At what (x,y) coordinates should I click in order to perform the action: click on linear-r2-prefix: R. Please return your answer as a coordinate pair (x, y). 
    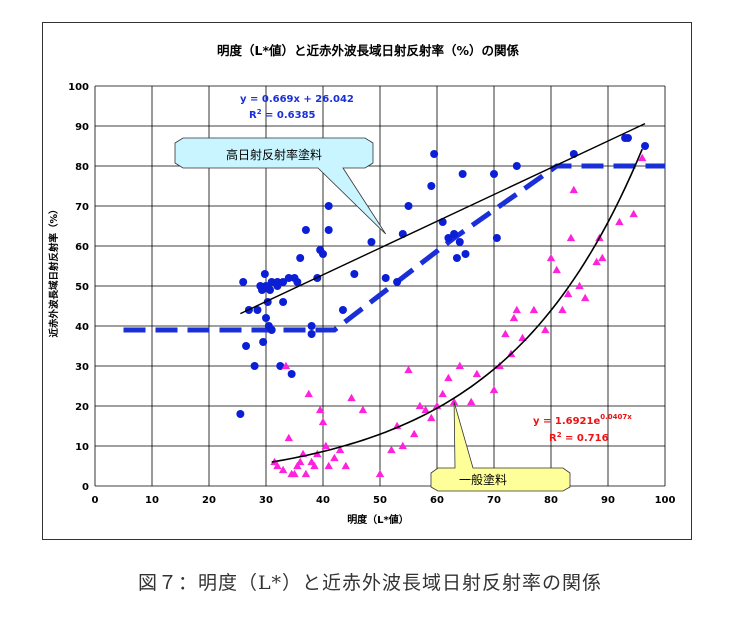
    Looking at the image, I should click on (253, 115).